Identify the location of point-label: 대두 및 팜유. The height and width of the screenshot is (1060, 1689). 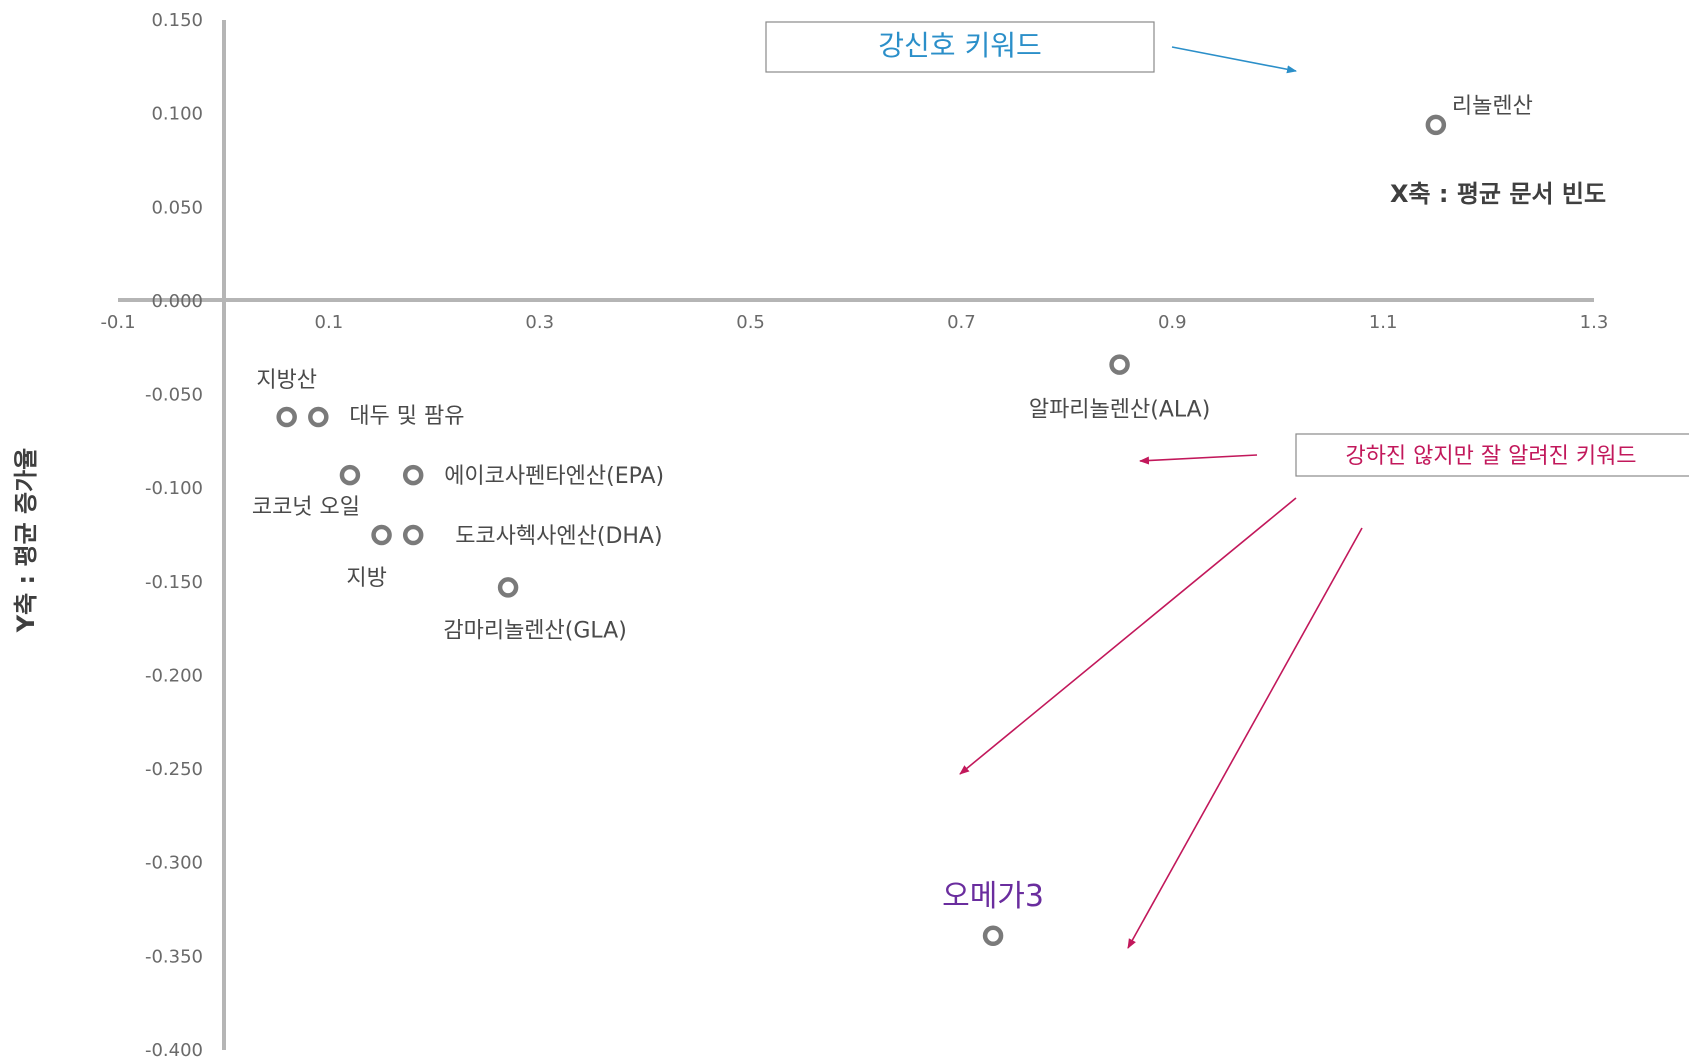
(406, 416).